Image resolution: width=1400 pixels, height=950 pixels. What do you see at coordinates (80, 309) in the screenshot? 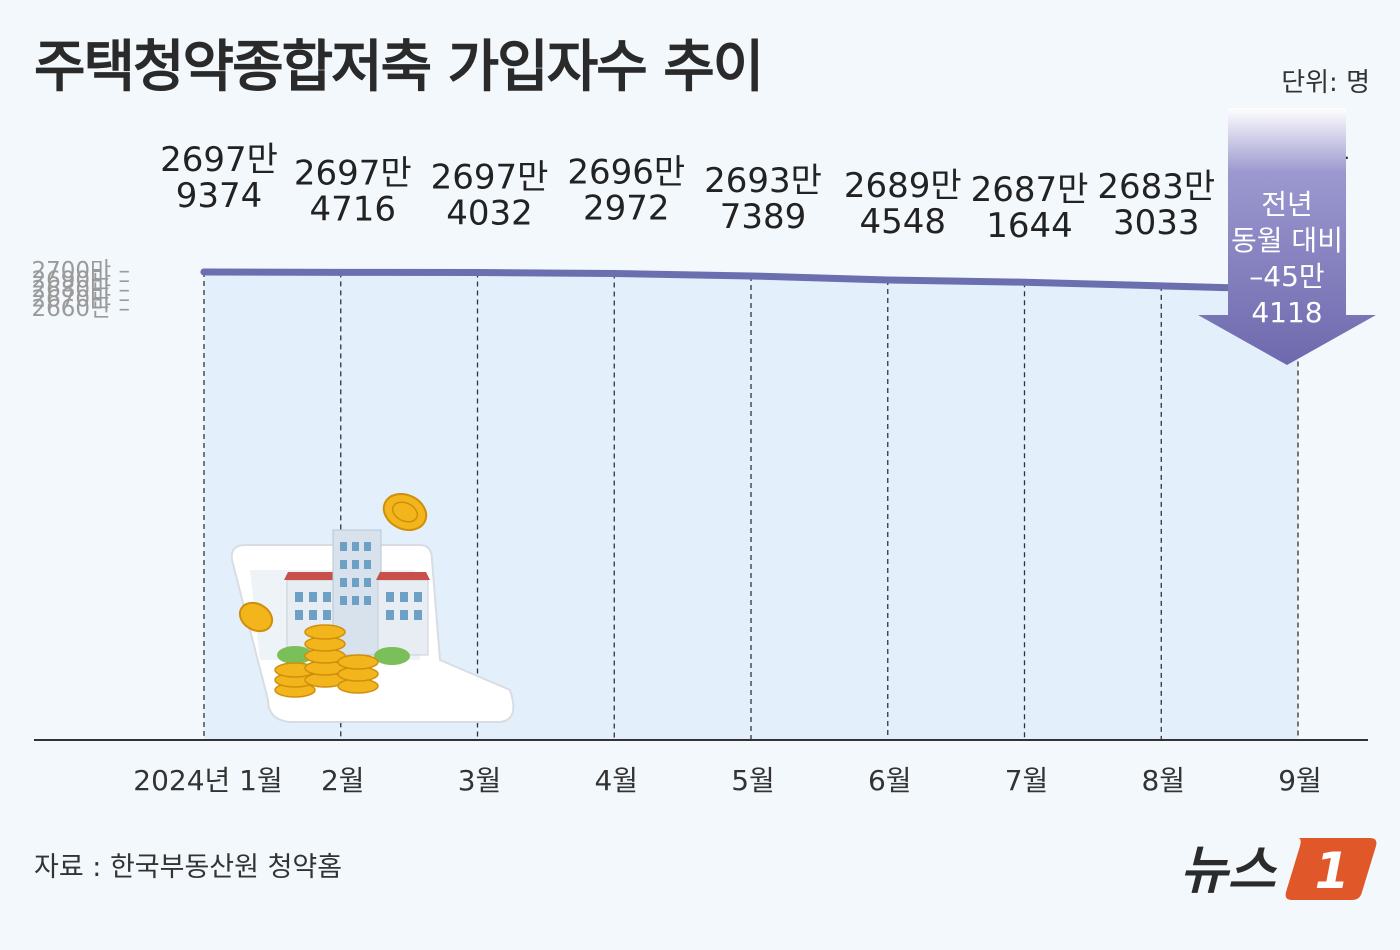
I see `y-tick-label-5: 2660만 –` at bounding box center [80, 309].